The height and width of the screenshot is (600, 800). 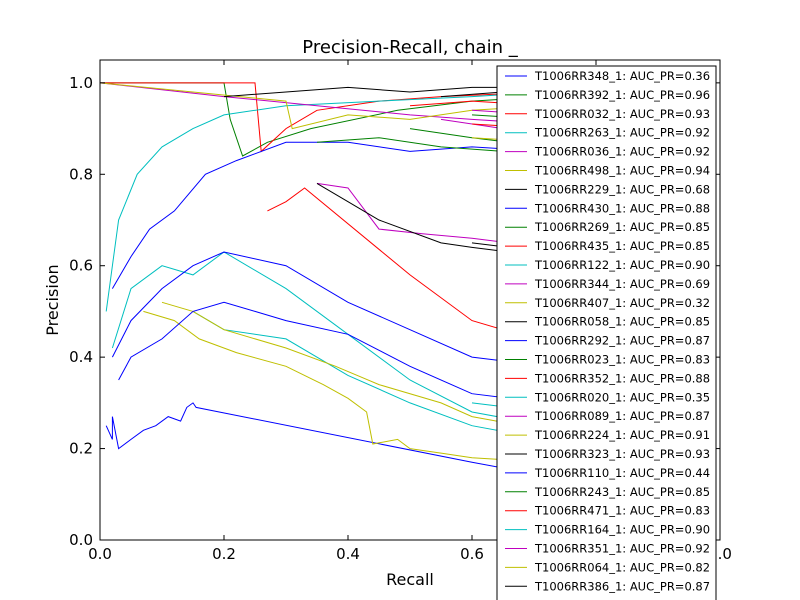 What do you see at coordinates (622, 246) in the screenshot?
I see `legend-label: T1006RR435_1: AUC_PR=0.85` at bounding box center [622, 246].